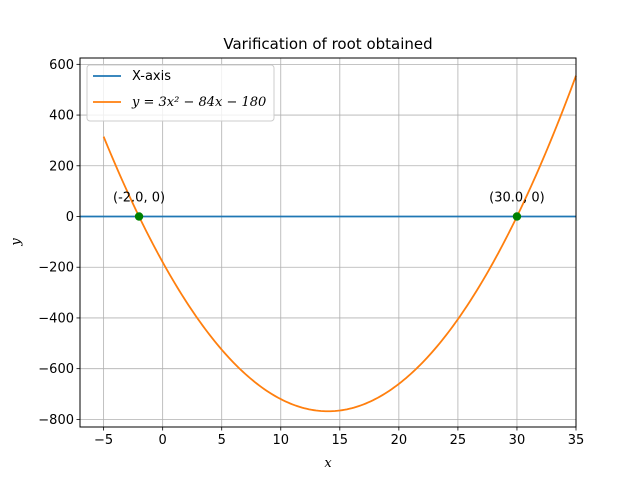 The image size is (640, 480). Describe the element at coordinates (61, 65) in the screenshot. I see `y-tick-label: 600` at that location.